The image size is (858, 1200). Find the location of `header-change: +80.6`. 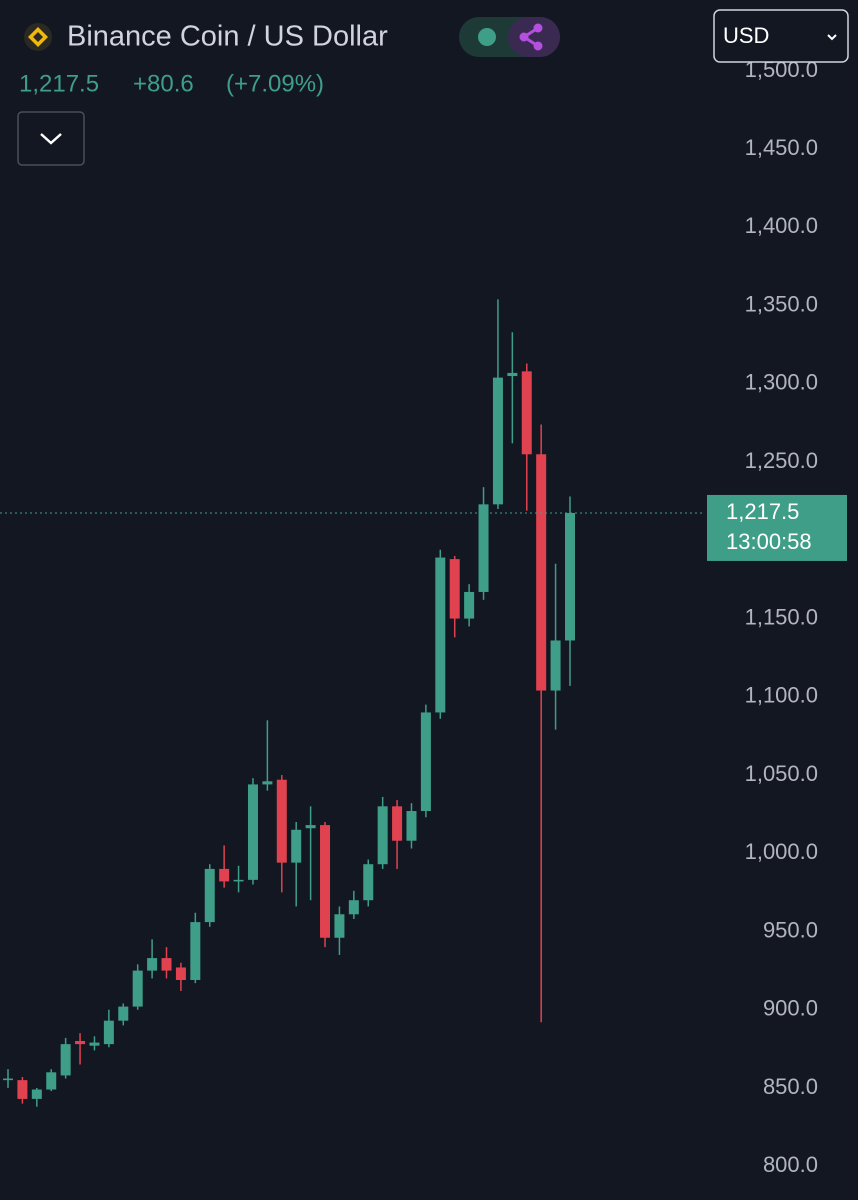

header-change: +80.6 is located at coordinates (163, 83).